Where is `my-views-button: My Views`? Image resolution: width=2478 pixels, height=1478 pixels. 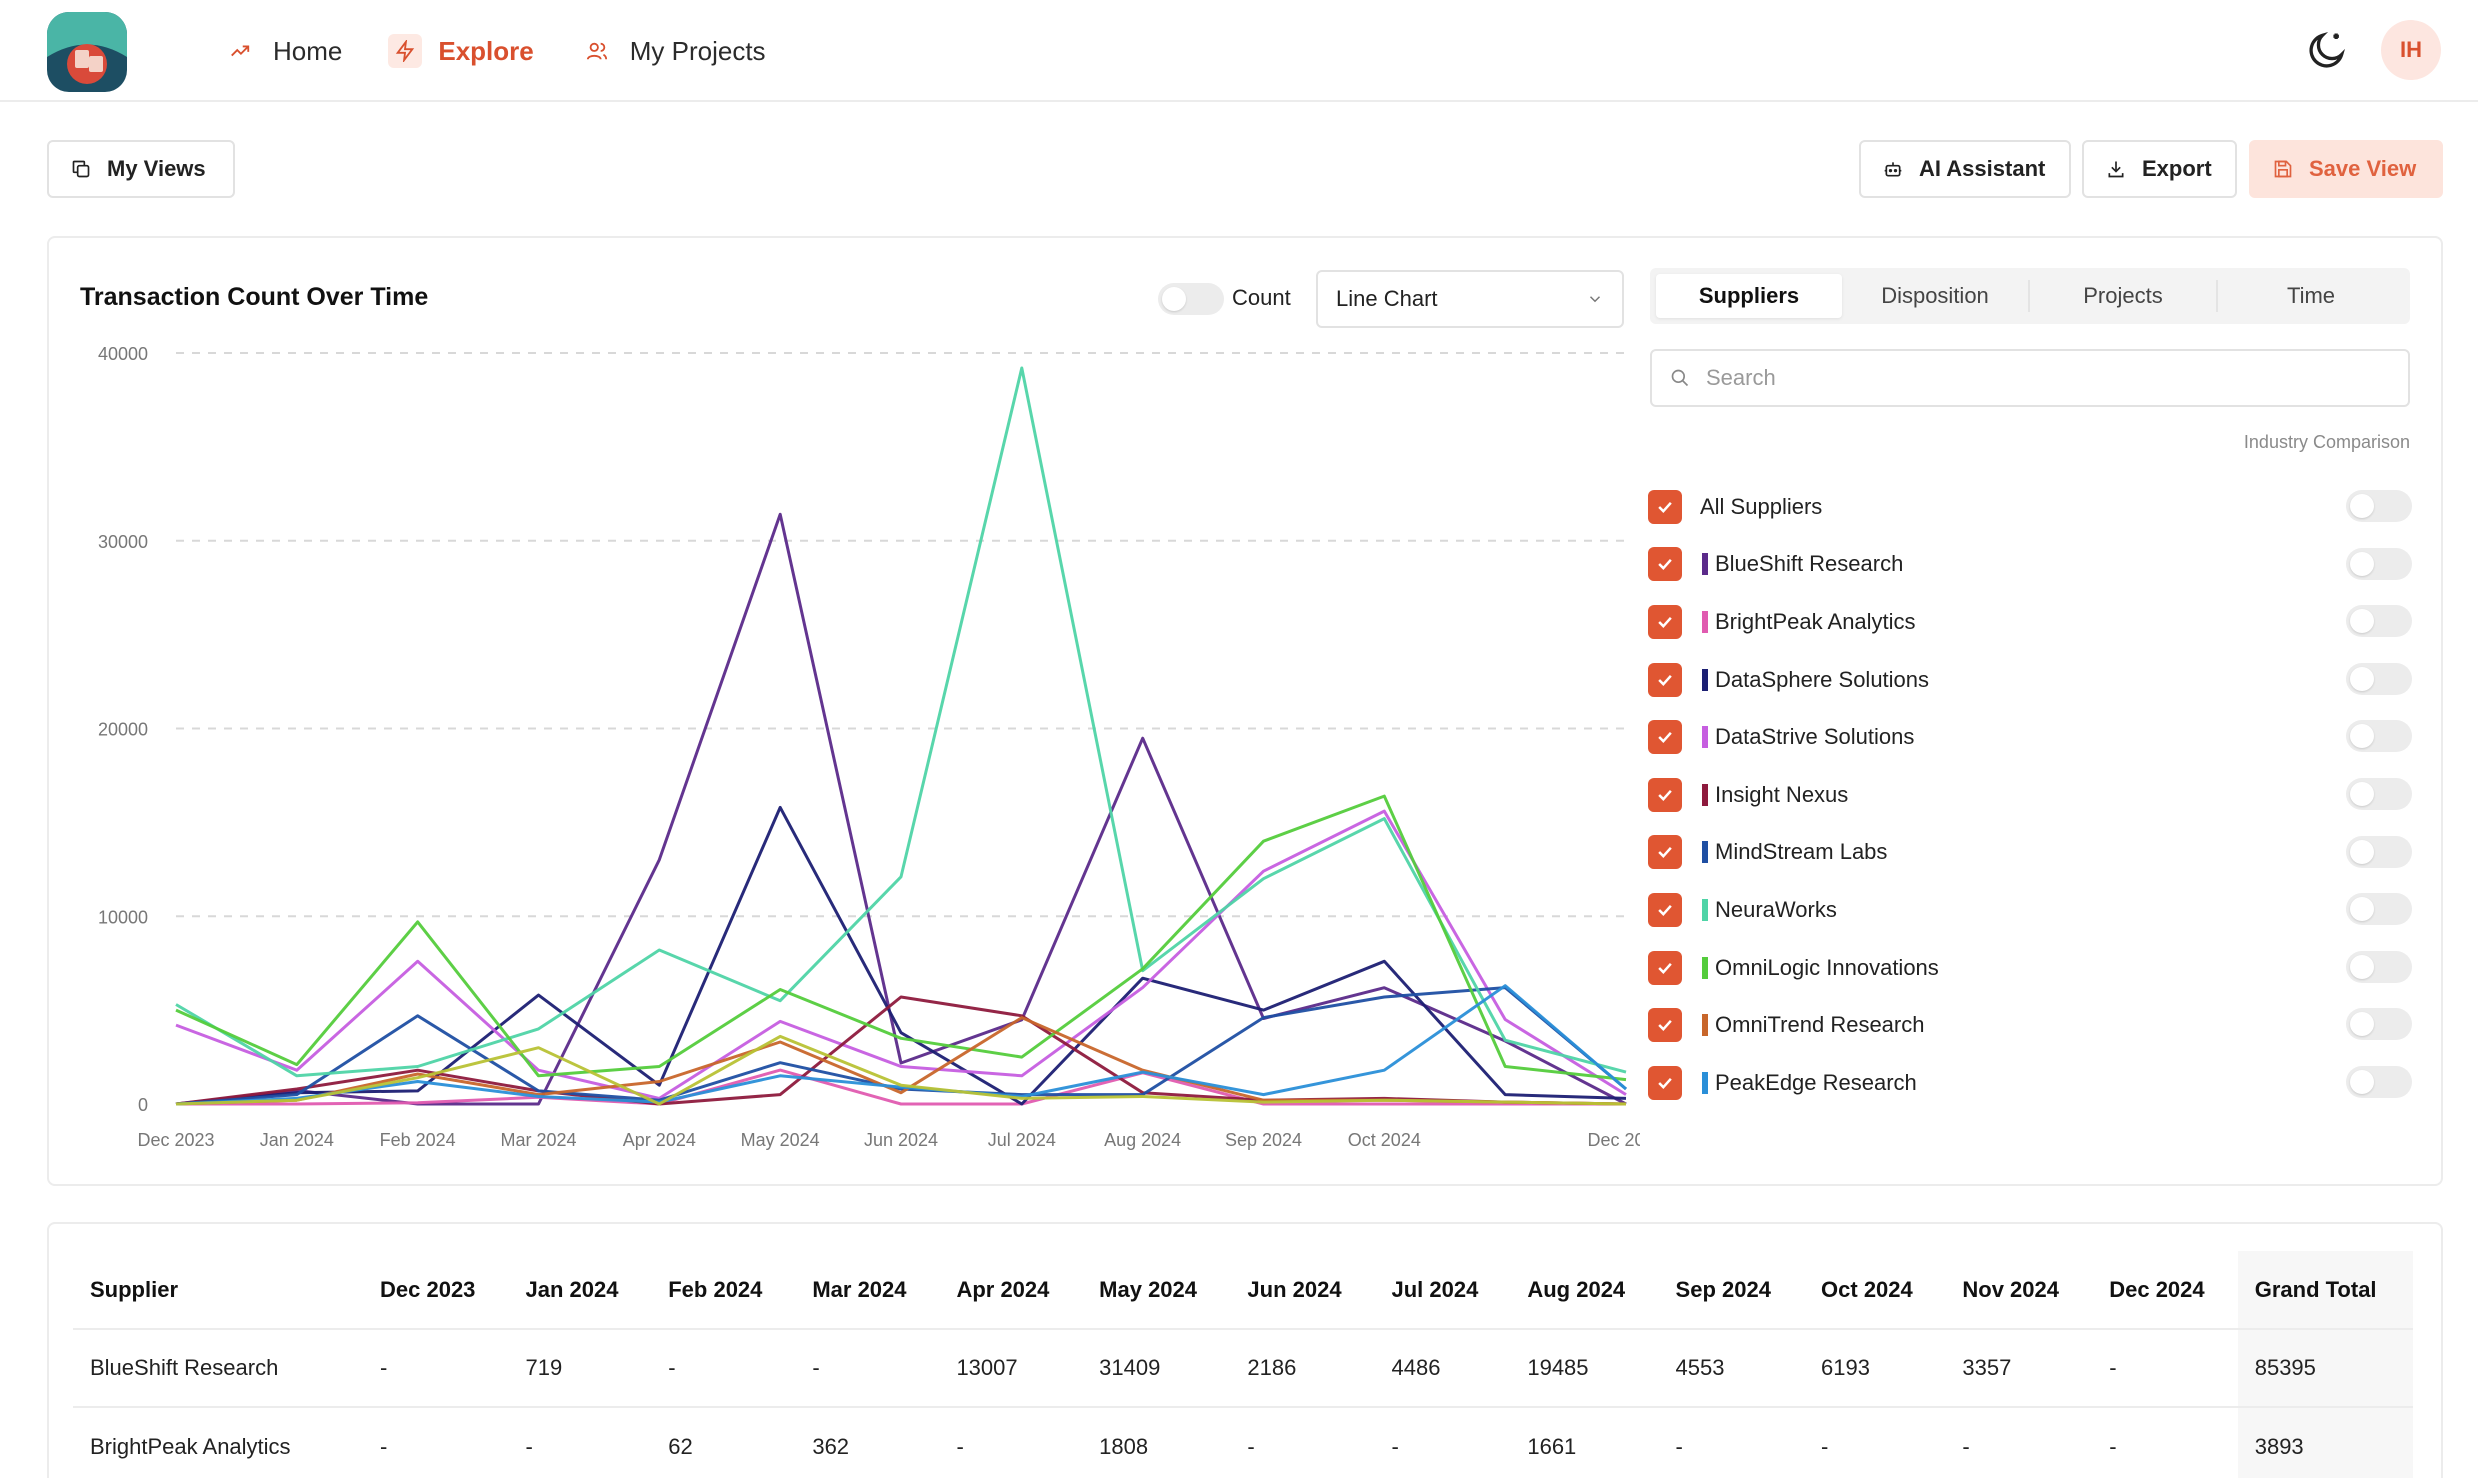 my-views-button: My Views is located at coordinates (141, 169).